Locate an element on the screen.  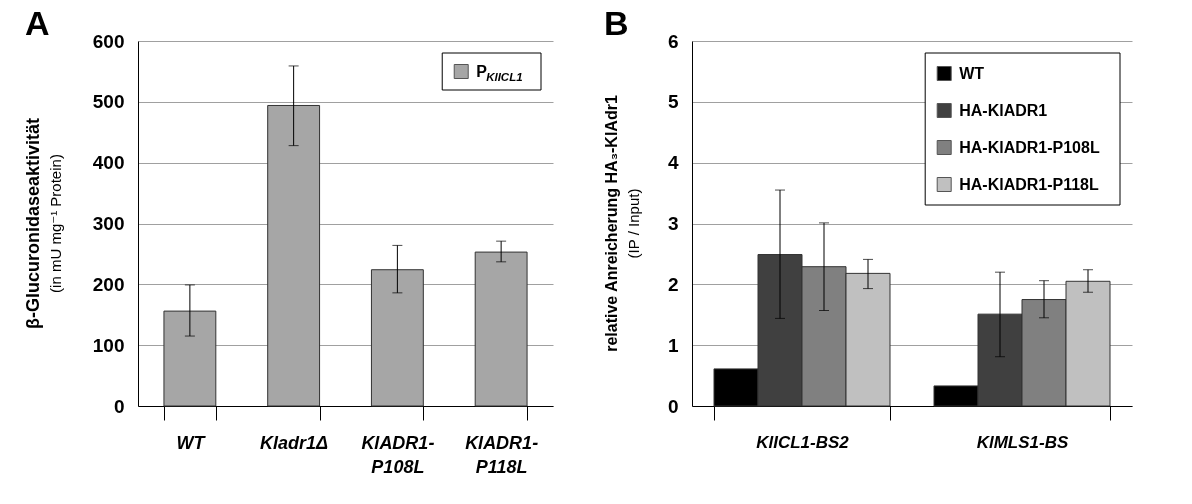
y-tick-label: 2 is located at coordinates (673, 284).